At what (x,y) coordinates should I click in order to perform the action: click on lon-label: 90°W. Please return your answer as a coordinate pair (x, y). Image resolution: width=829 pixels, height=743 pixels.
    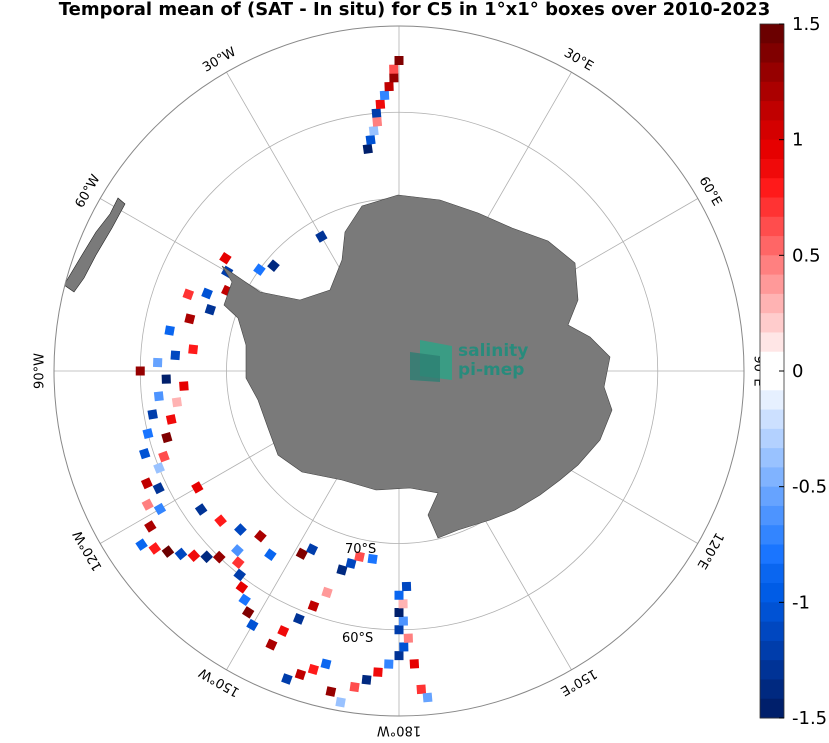
    Looking at the image, I should click on (40, 371).